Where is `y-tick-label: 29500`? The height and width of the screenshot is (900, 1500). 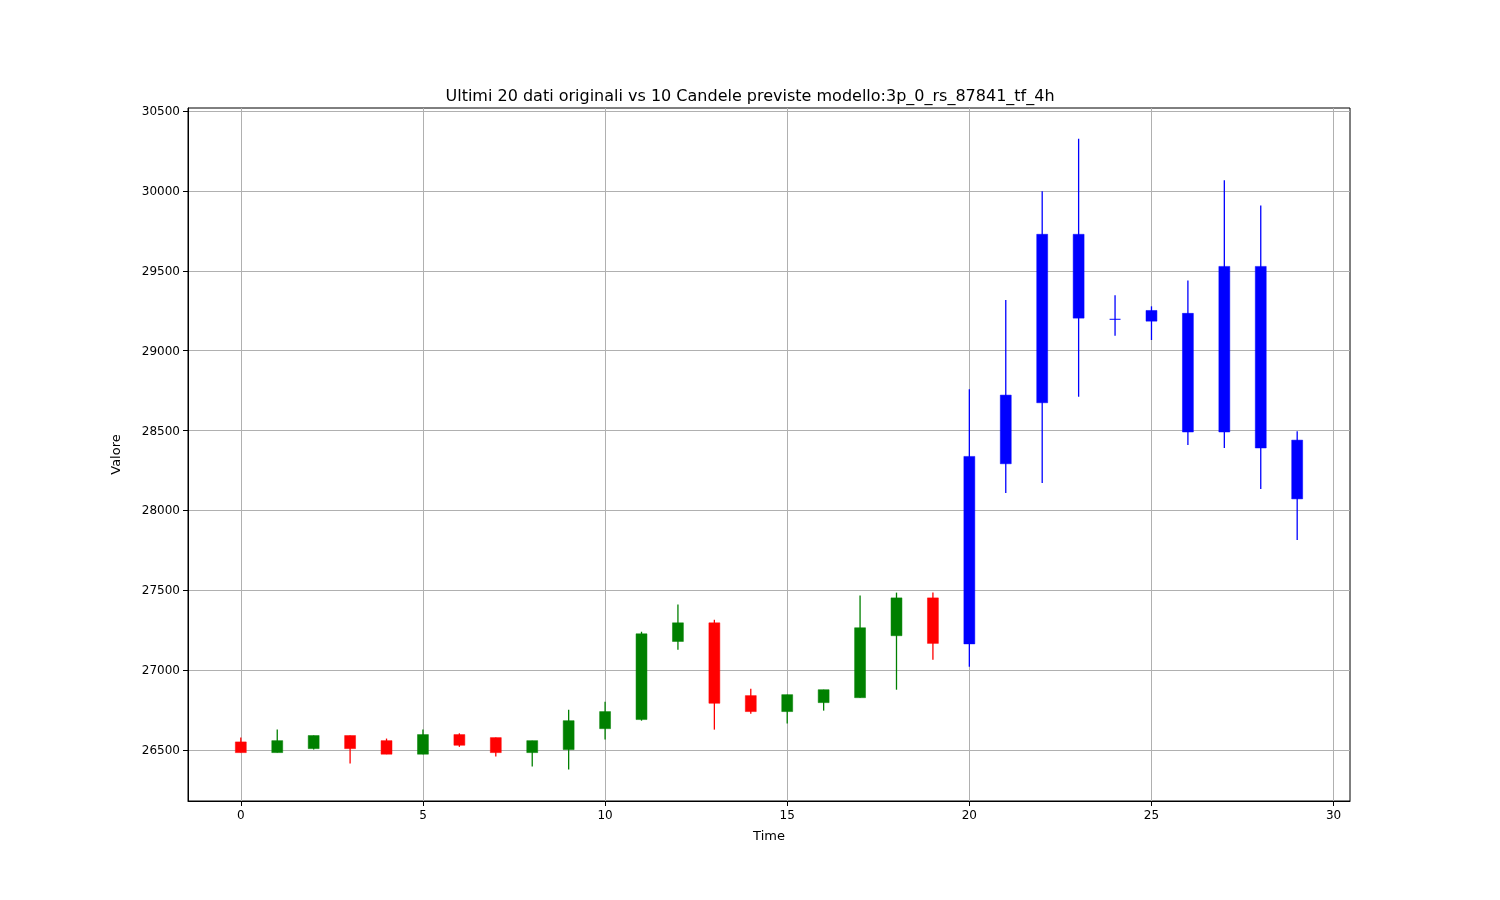
y-tick-label: 29500 is located at coordinates (160, 270).